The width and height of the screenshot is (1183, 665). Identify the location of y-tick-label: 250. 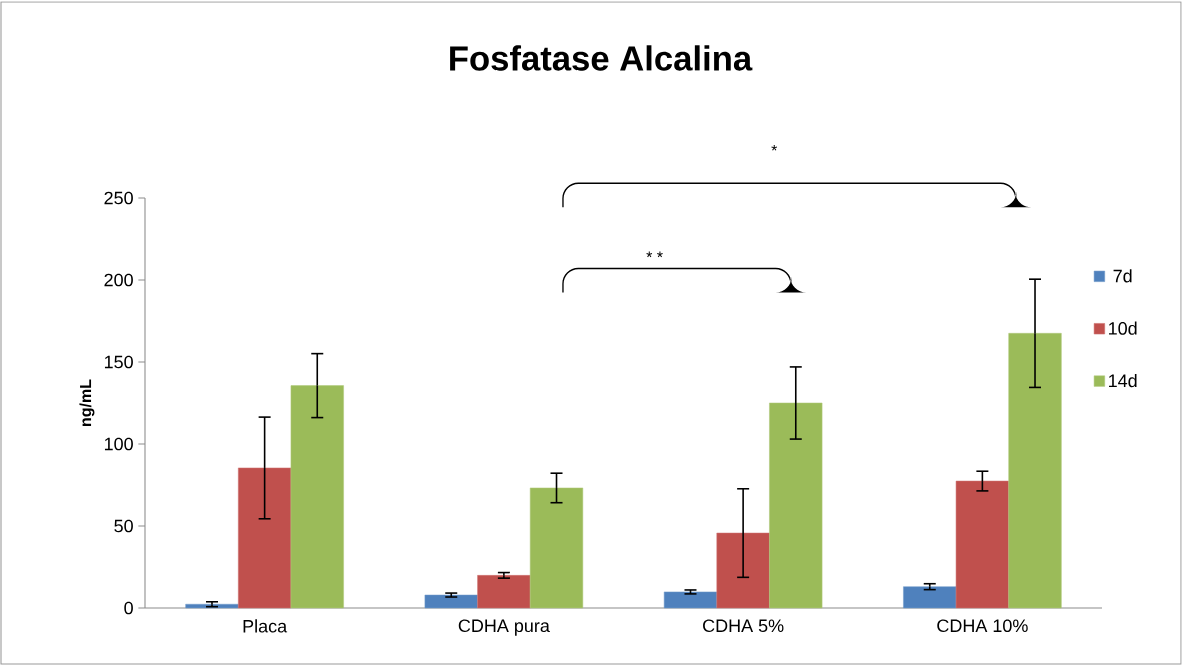
(118, 198).